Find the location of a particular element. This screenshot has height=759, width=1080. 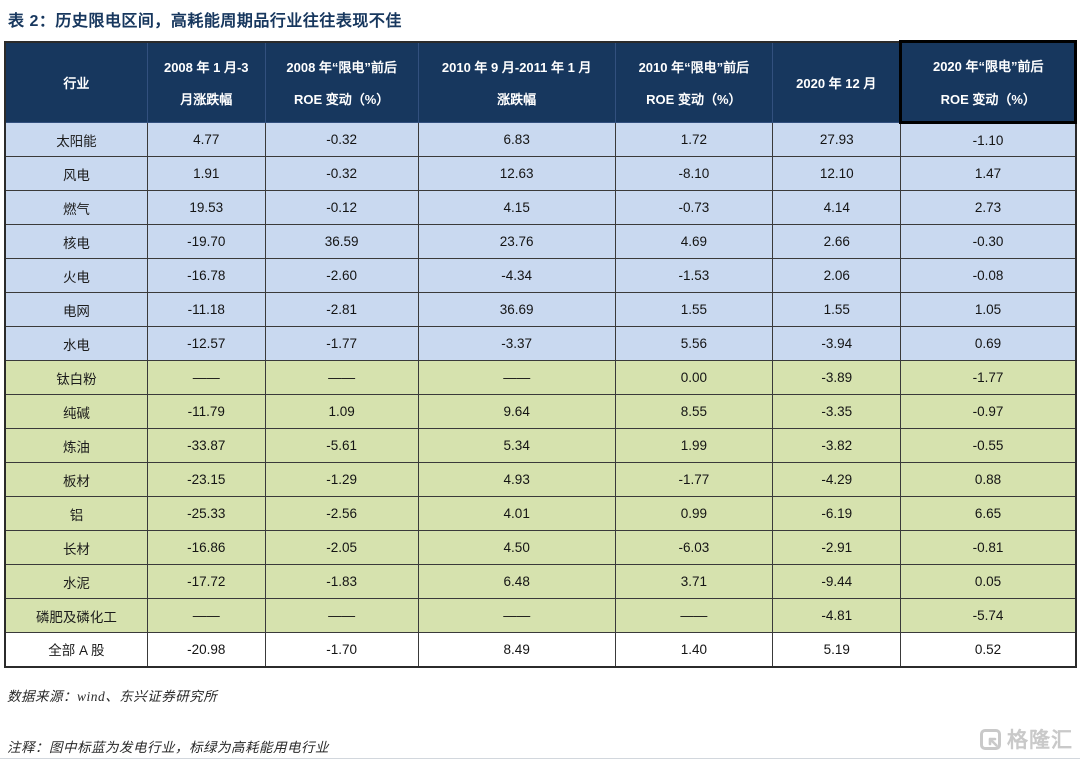

industry-cell-aluminum: 铝 is located at coordinates (76, 513).